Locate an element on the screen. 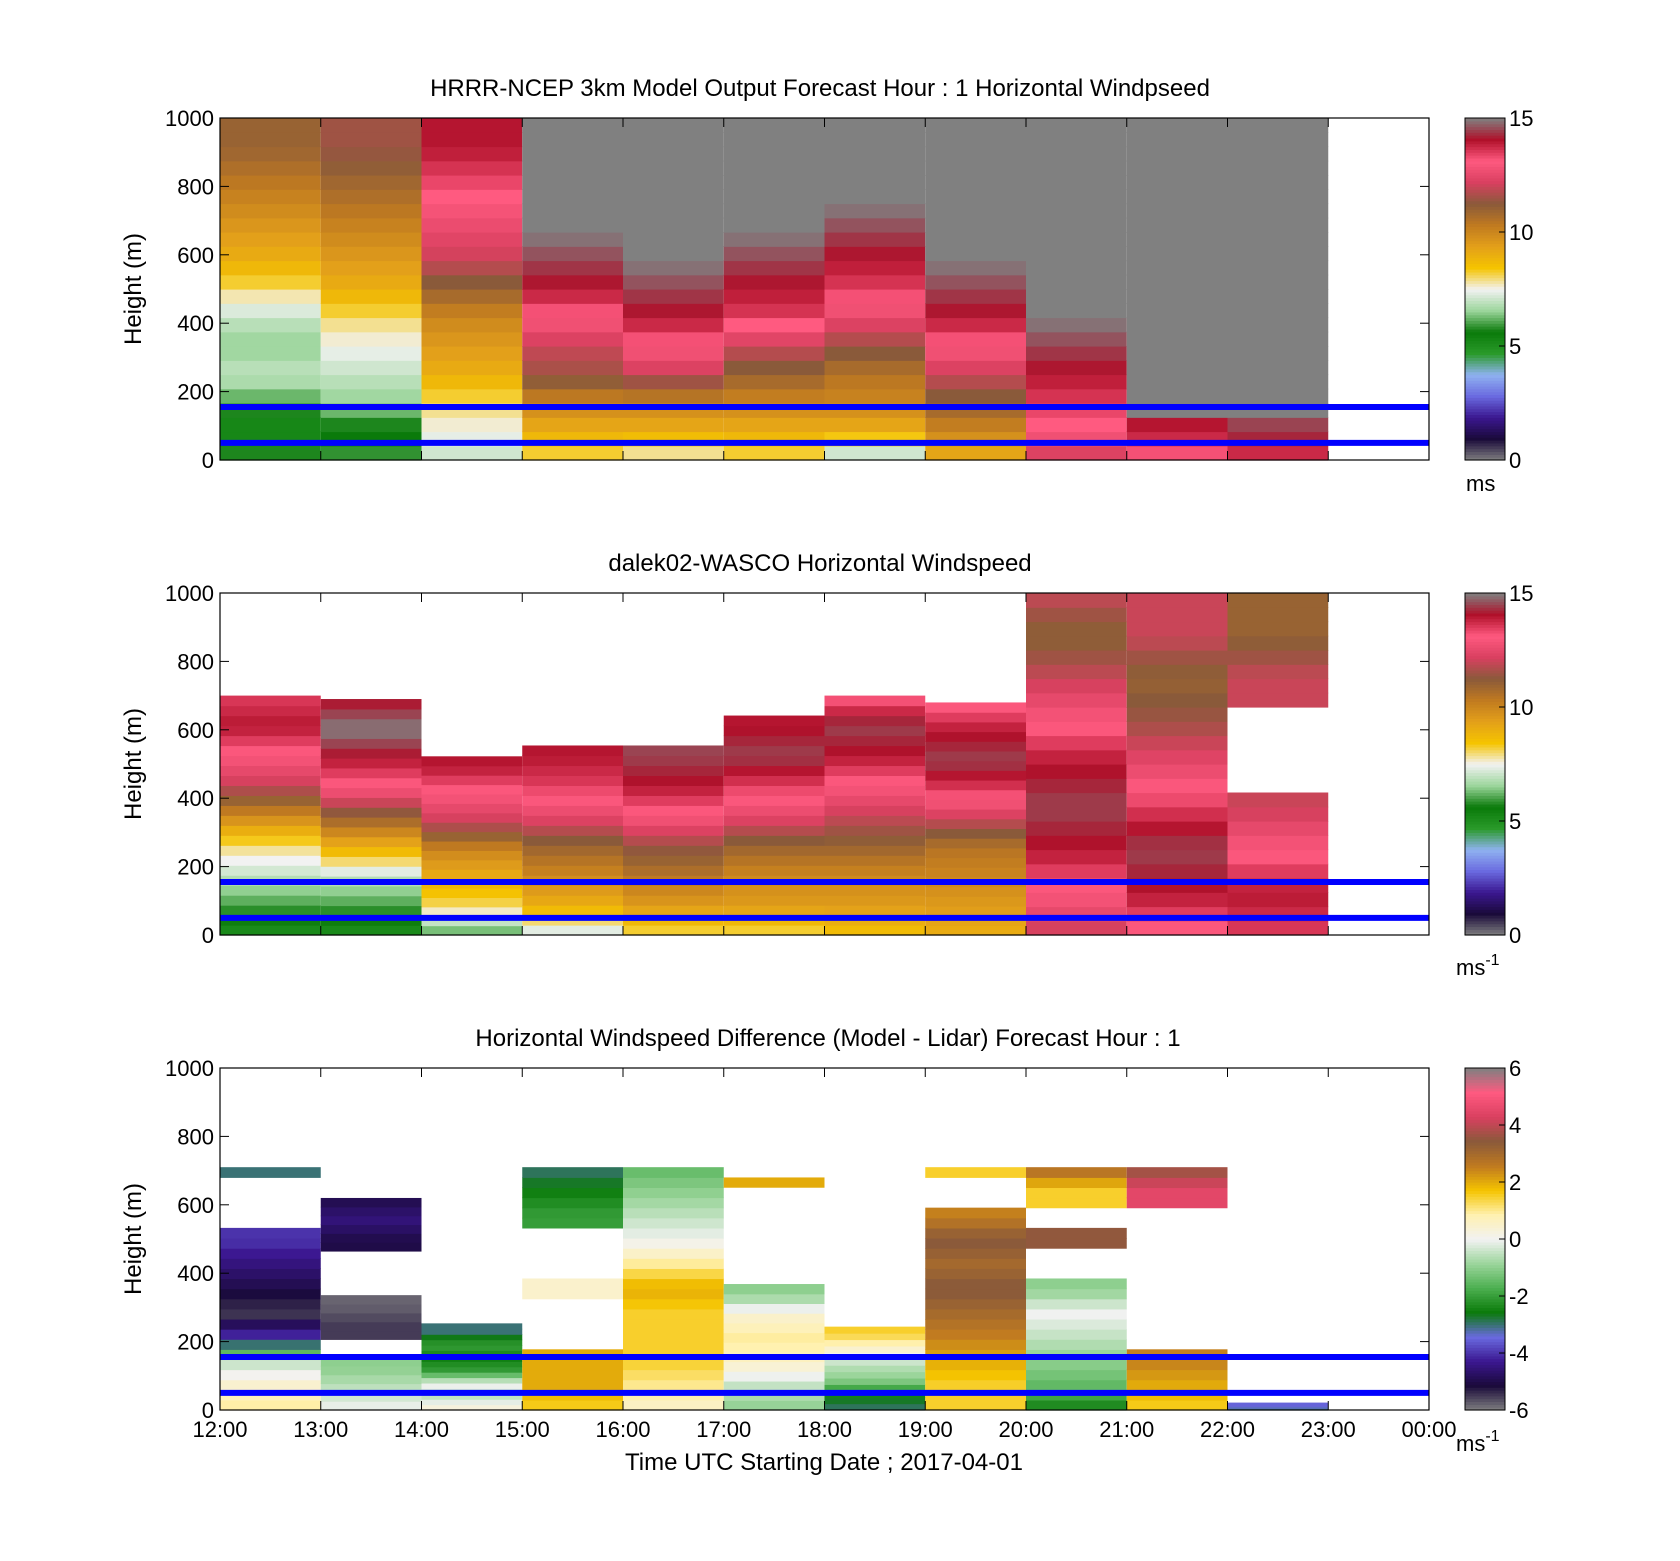  colorbar-tick-label: 0 is located at coordinates (1515, 460).